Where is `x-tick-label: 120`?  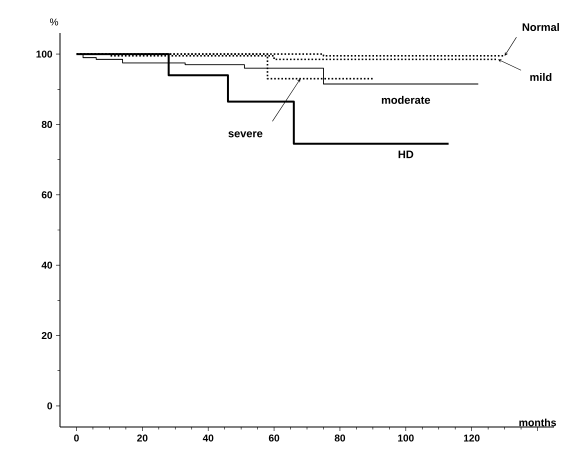
x-tick-label: 120 is located at coordinates (472, 438).